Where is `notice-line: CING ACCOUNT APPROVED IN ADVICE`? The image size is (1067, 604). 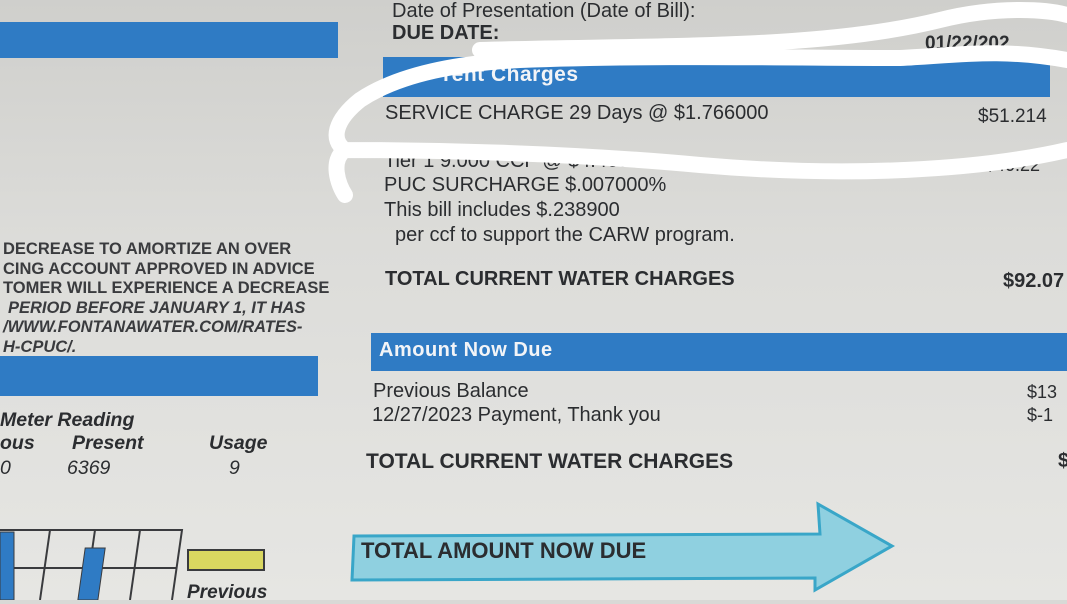
notice-line: CING ACCOUNT APPROVED IN ADVICE is located at coordinates (159, 268).